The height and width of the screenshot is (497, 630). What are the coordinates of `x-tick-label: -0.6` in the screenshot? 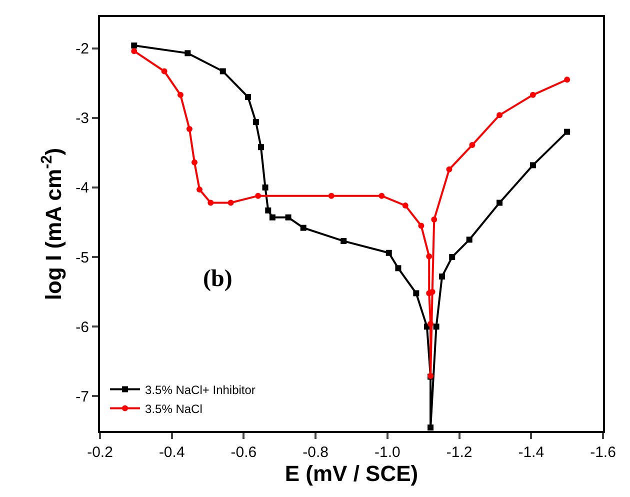 It's located at (243, 452).